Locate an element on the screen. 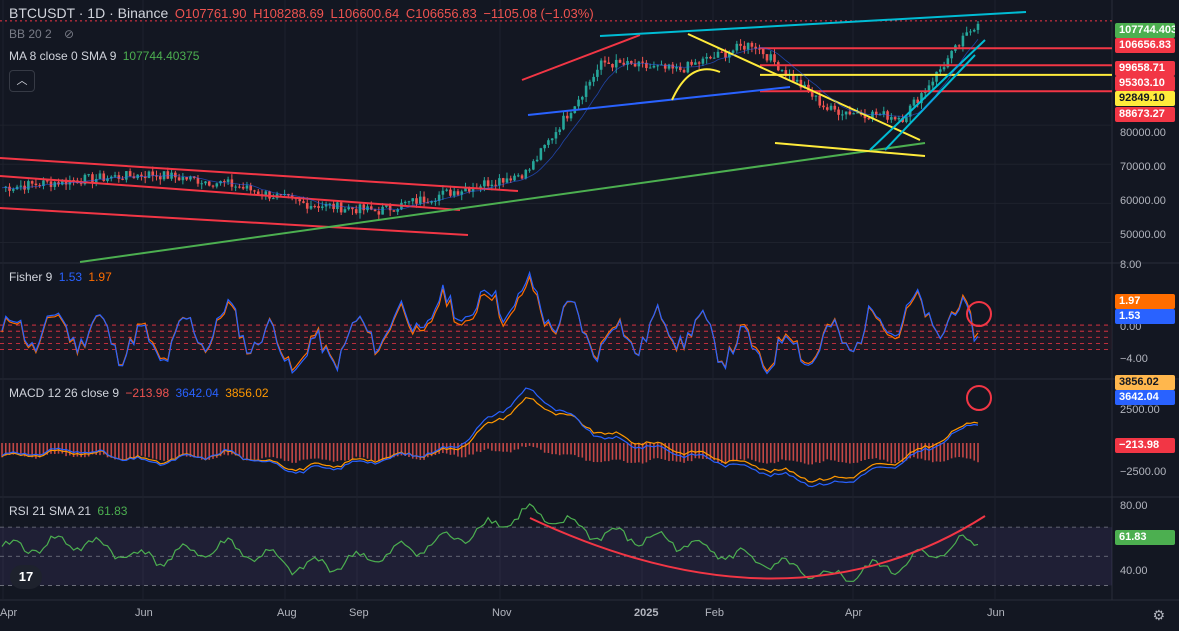  ma-value: 107744.40375 is located at coordinates (161, 56).